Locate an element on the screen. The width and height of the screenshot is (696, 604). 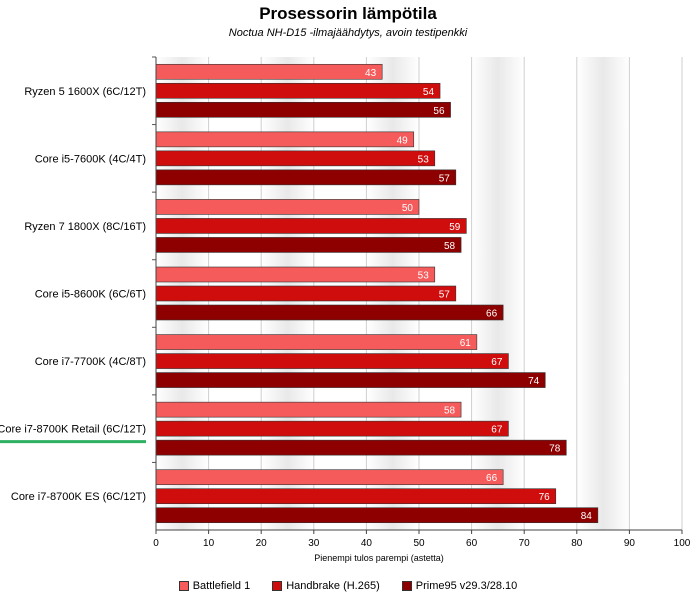
data-label: 78 is located at coordinates (555, 449).